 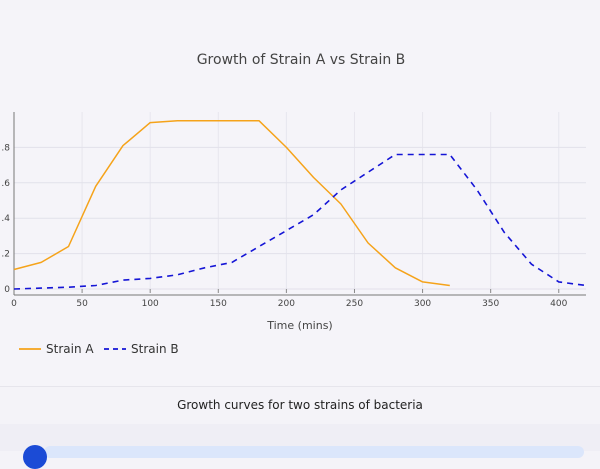 I want to click on legend: Strain A Strain B, so click(x=99, y=349).